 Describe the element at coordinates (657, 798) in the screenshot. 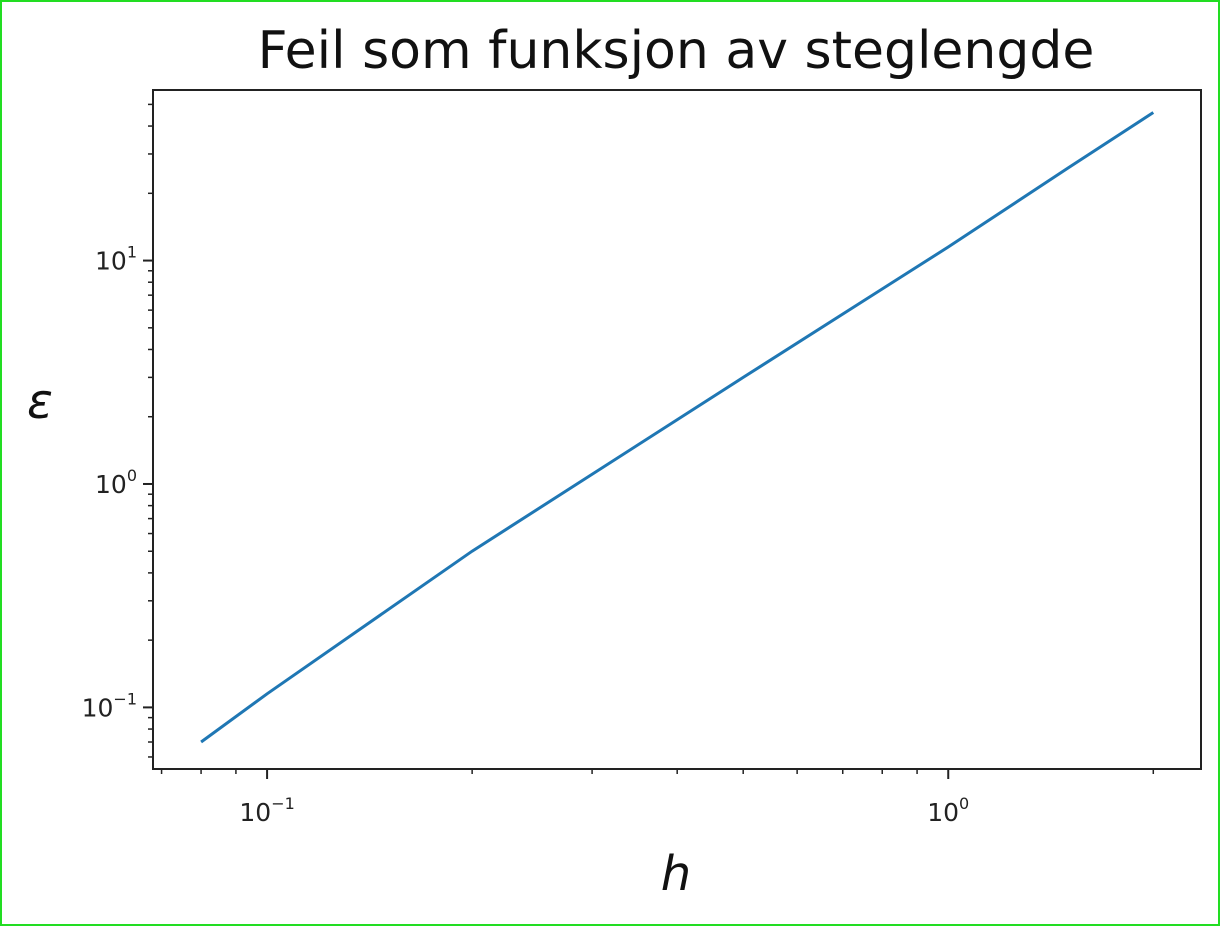

I see `x-axis: 10⁻¹ 10⁰` at that location.